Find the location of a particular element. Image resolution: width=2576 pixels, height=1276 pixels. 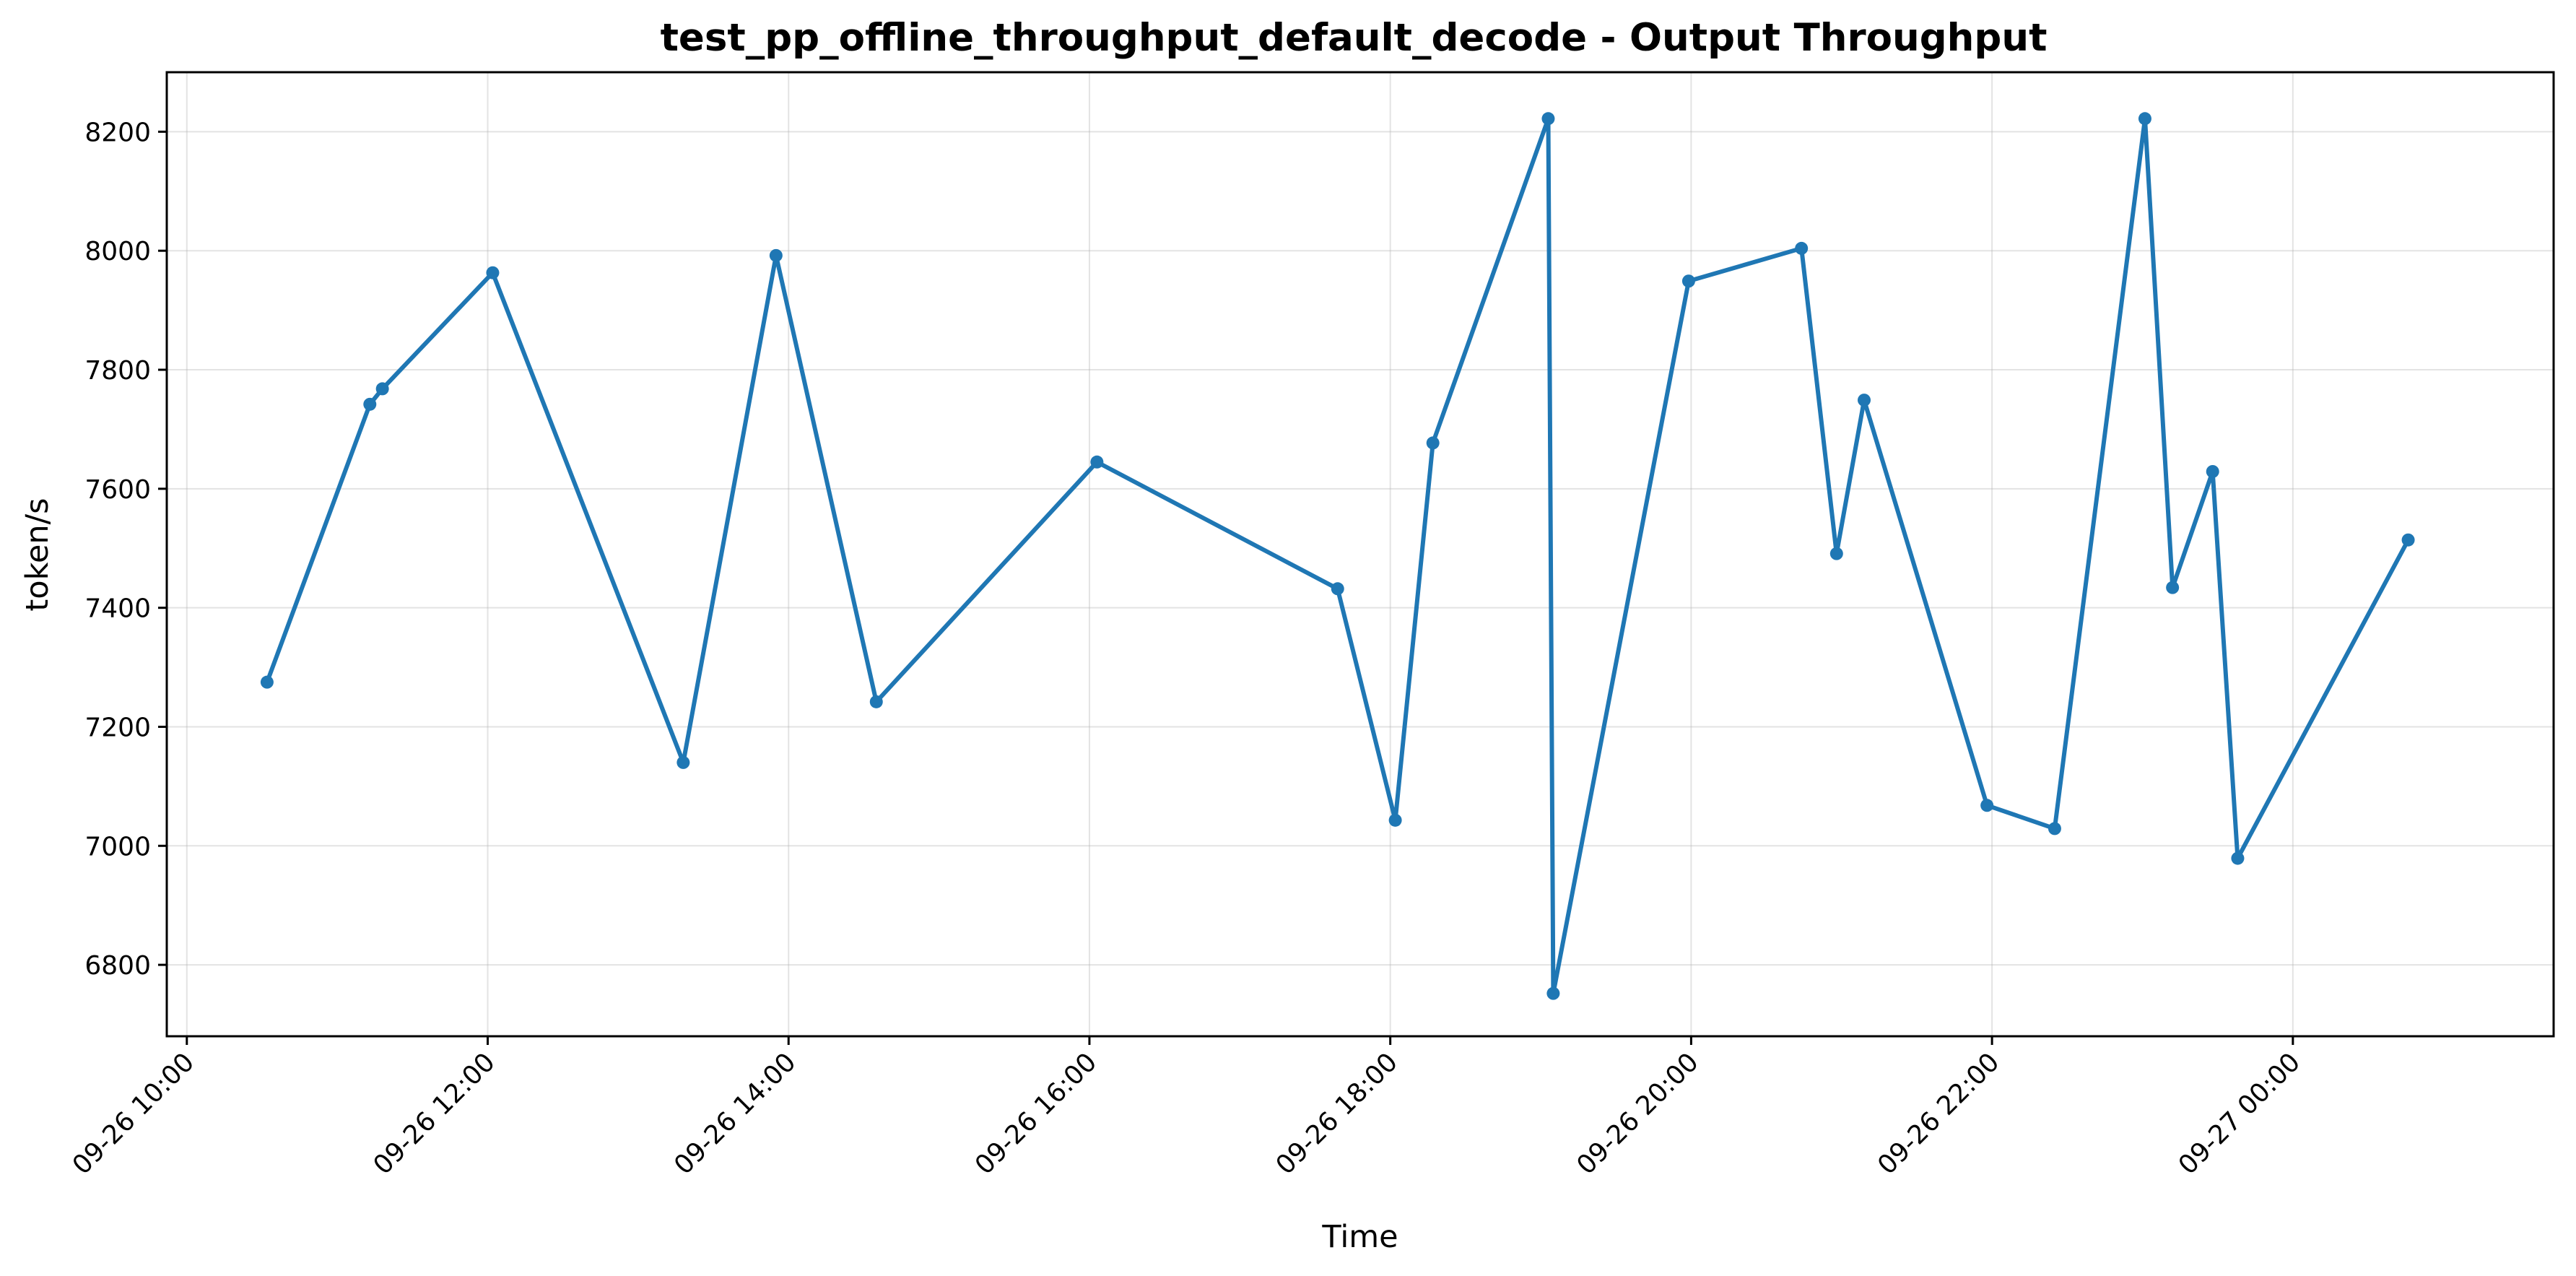

x-axis-label: Time is located at coordinates (1359, 1237).